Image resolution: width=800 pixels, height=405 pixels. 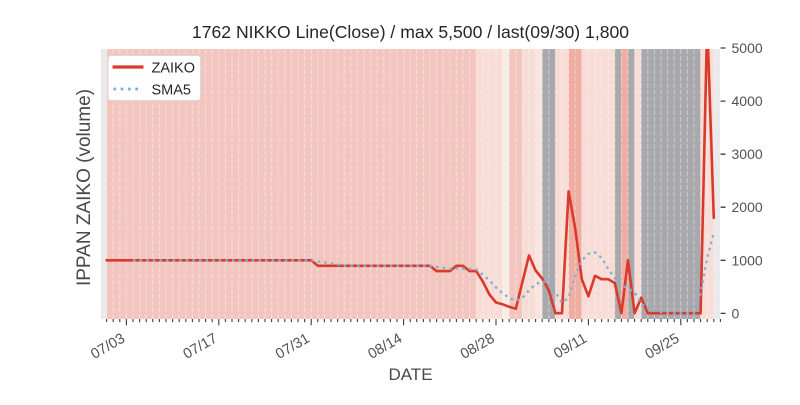 What do you see at coordinates (747, 154) in the screenshot?
I see `svg-text: 3000` at bounding box center [747, 154].